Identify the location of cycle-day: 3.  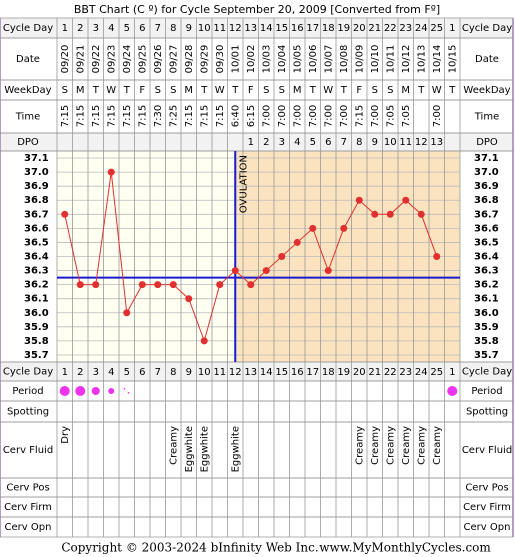
(96, 372).